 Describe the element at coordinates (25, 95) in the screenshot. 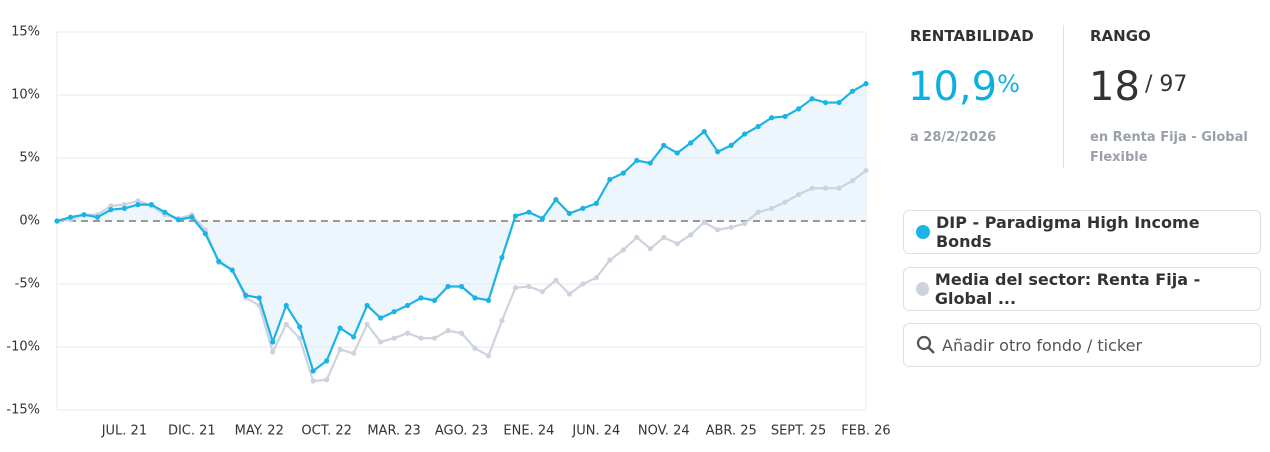

I see `y-tick-label: 10%` at that location.